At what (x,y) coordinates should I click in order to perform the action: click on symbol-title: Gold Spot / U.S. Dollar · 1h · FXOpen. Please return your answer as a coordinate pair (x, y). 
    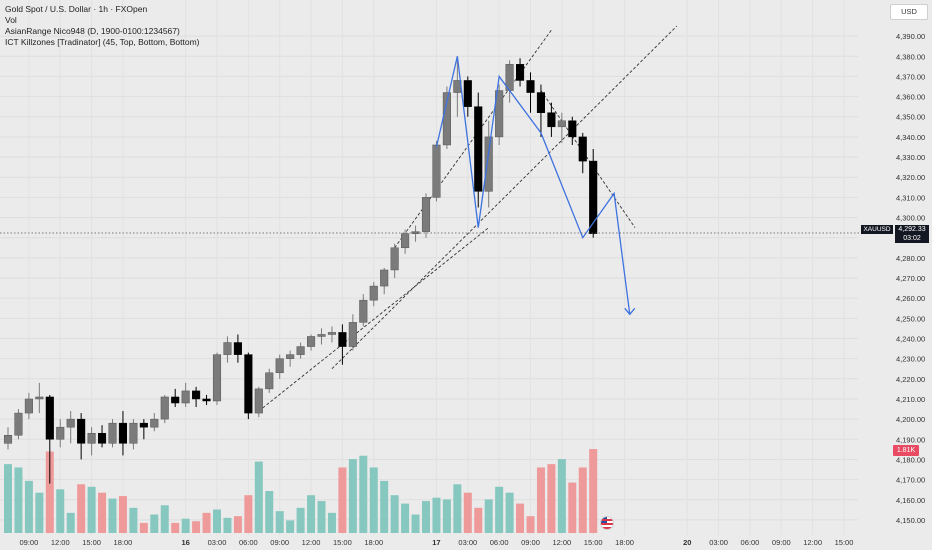
    Looking at the image, I should click on (76, 9).